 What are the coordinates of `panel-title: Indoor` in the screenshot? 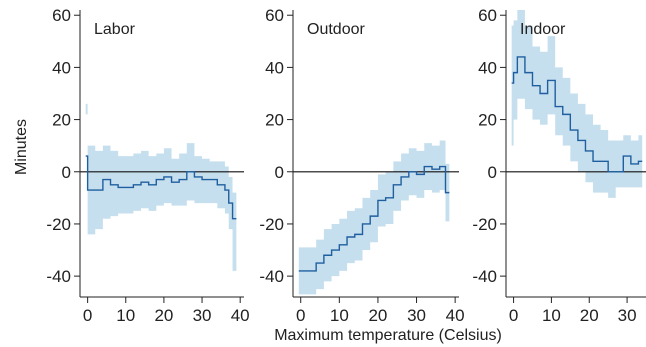 It's located at (543, 29).